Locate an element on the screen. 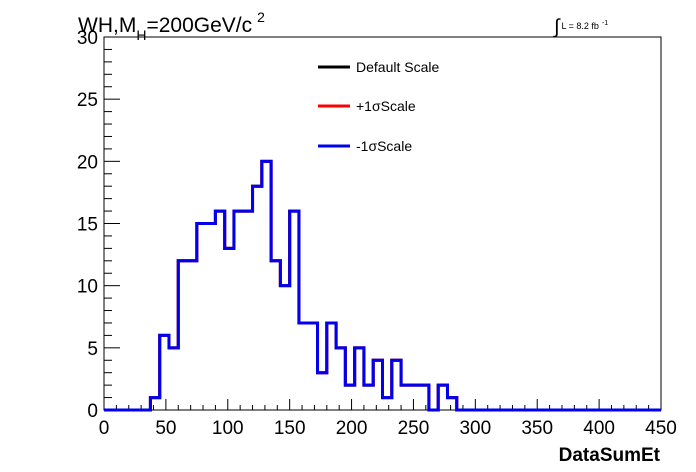 This screenshot has width=696, height=472. y-tick-label: 15 is located at coordinates (87, 225).